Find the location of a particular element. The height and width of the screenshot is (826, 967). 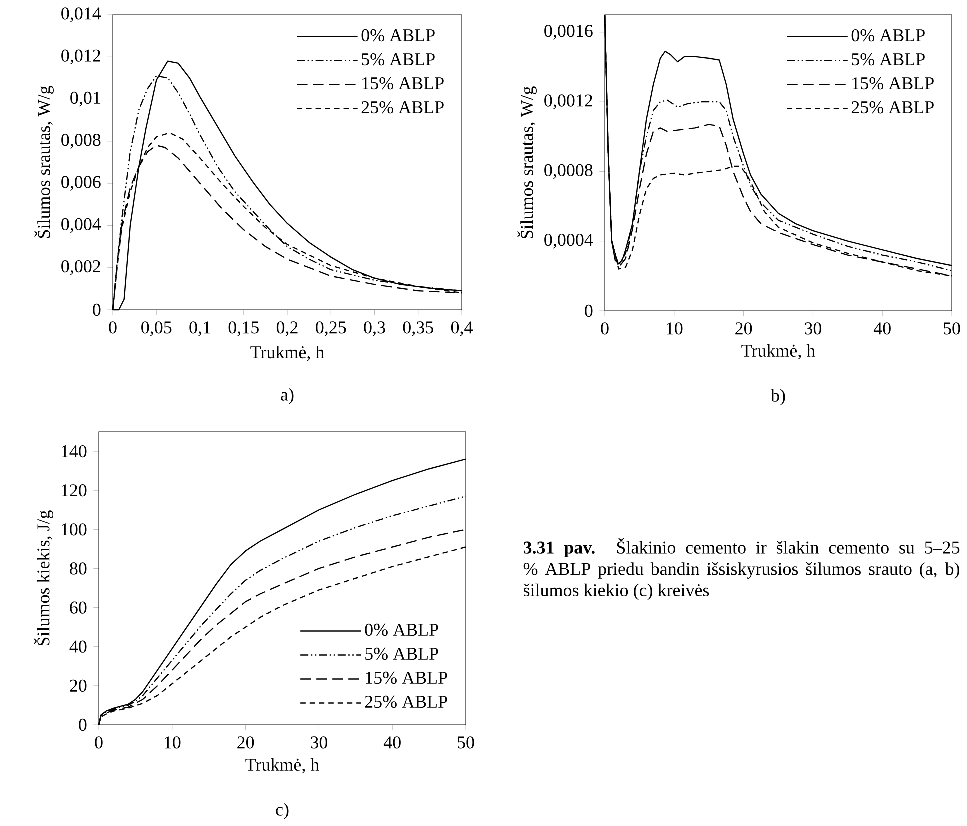

y-tick-label: 0,008 is located at coordinates (81, 141).